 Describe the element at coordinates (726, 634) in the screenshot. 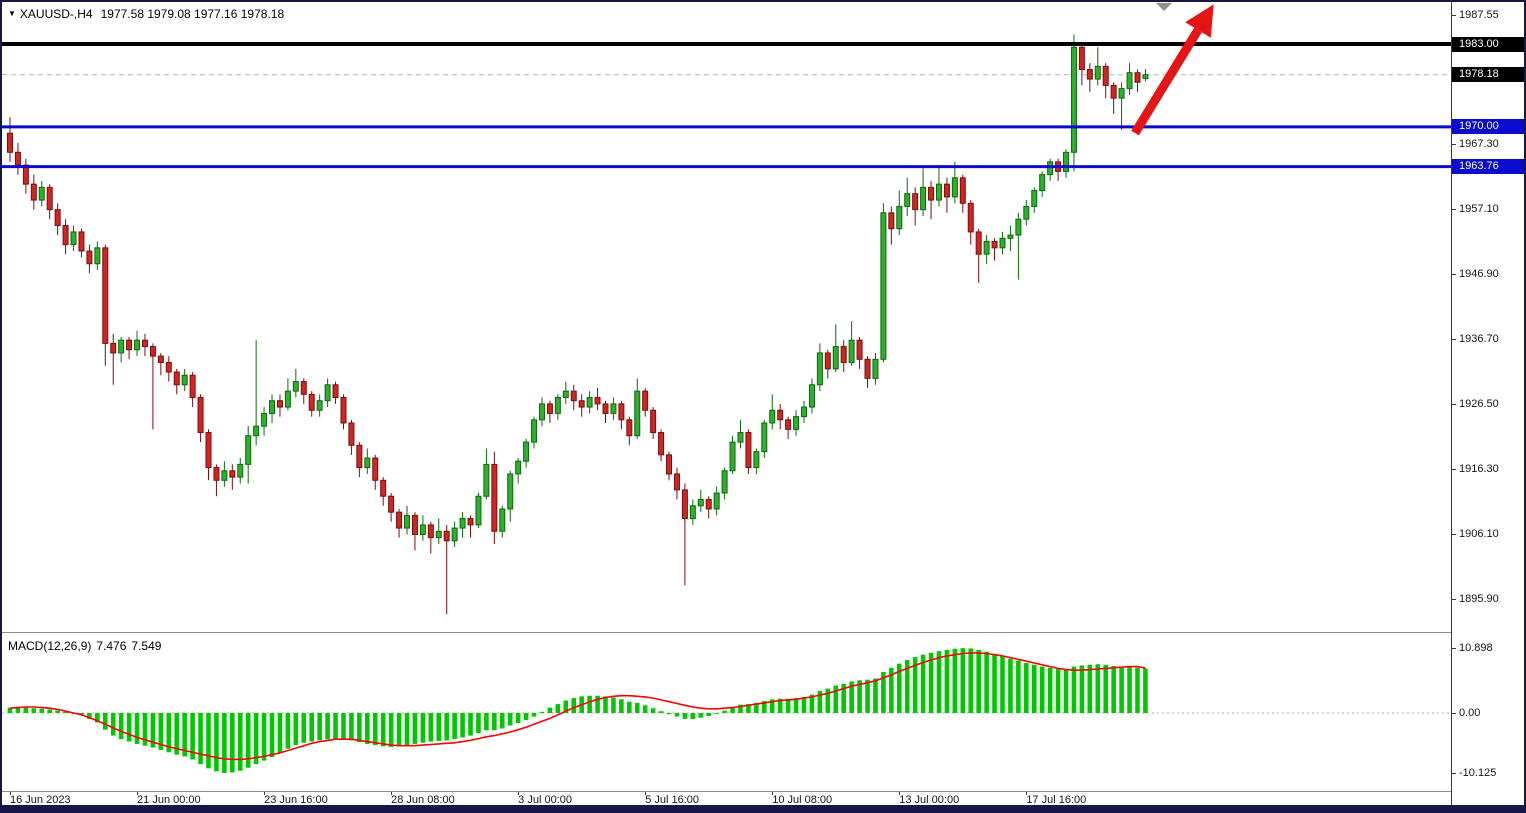

I see `pane-divider` at that location.